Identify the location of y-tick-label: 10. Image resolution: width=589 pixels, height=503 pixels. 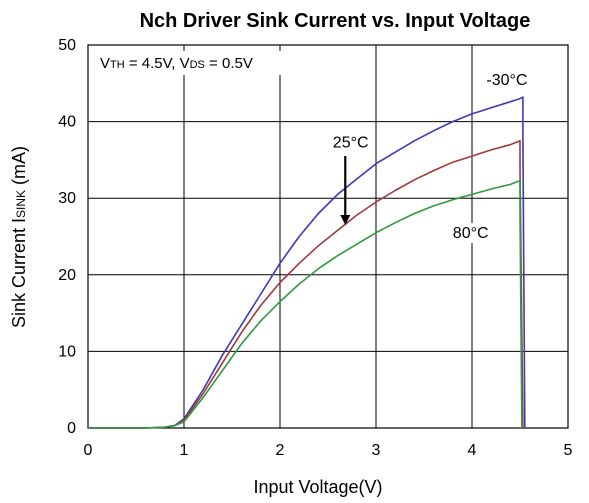
(67, 351).